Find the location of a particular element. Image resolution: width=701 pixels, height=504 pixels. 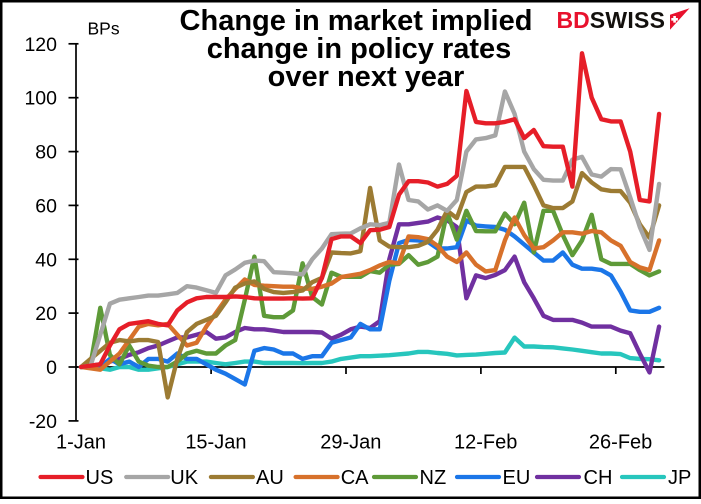

svg-text: UK is located at coordinates (184, 478).